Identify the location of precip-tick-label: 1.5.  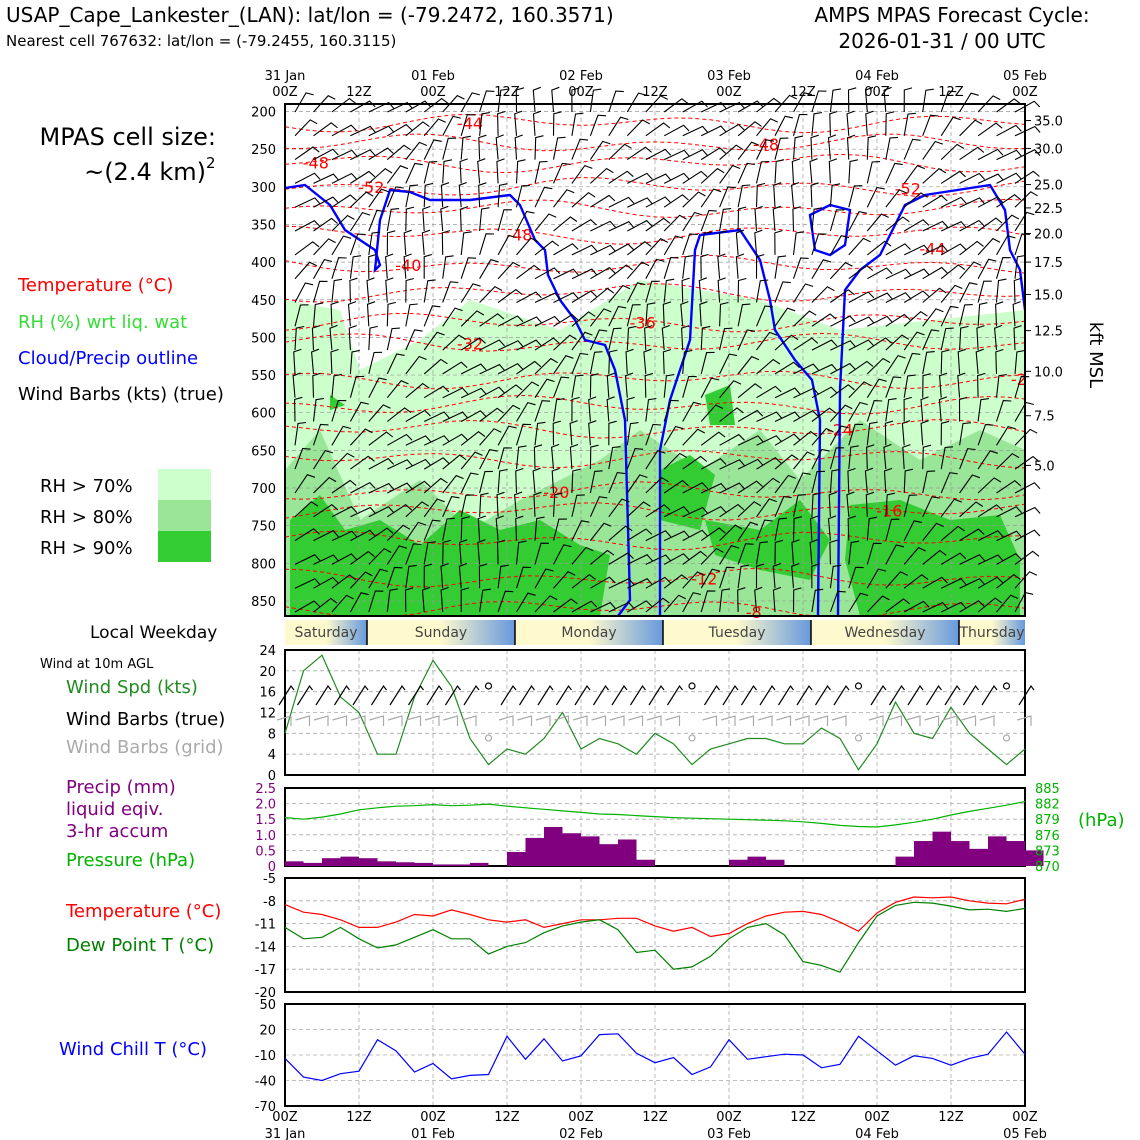
(265, 820).